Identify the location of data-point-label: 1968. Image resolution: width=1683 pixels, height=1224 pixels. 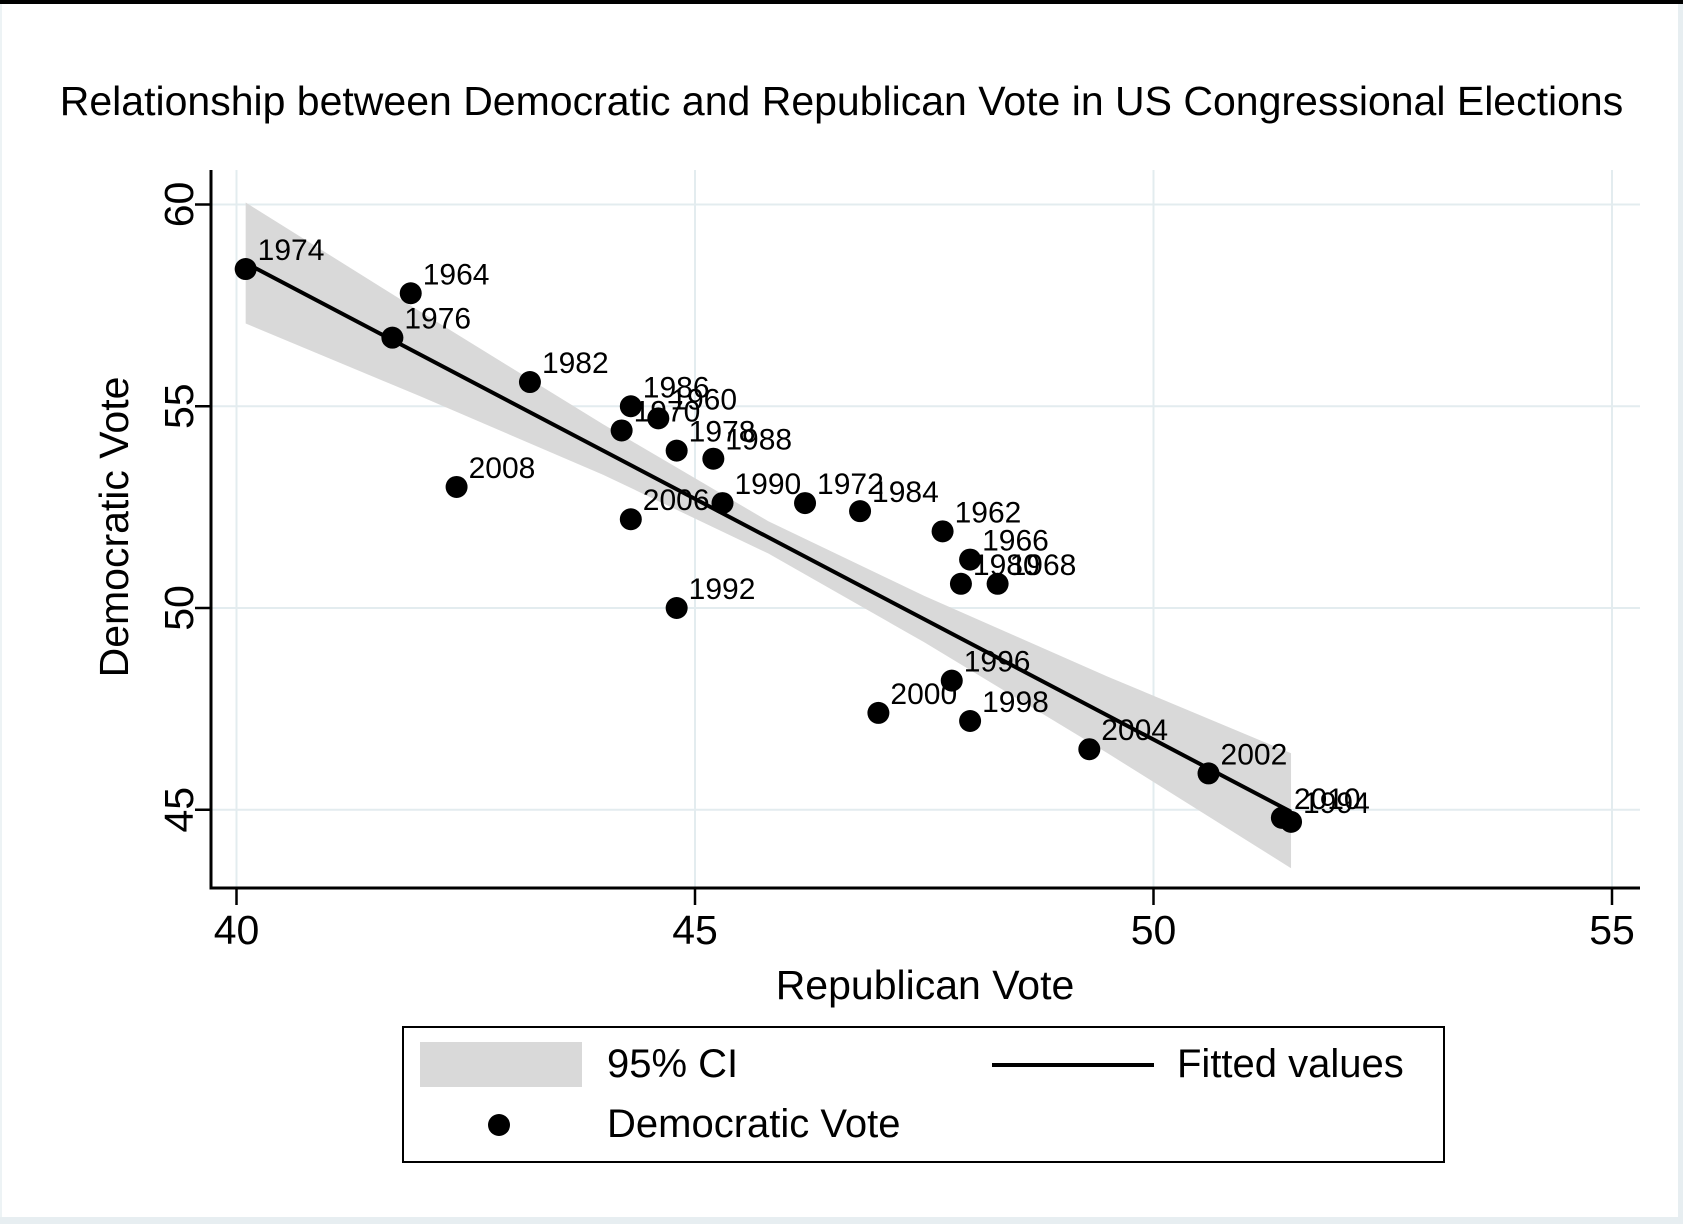
(1043, 565).